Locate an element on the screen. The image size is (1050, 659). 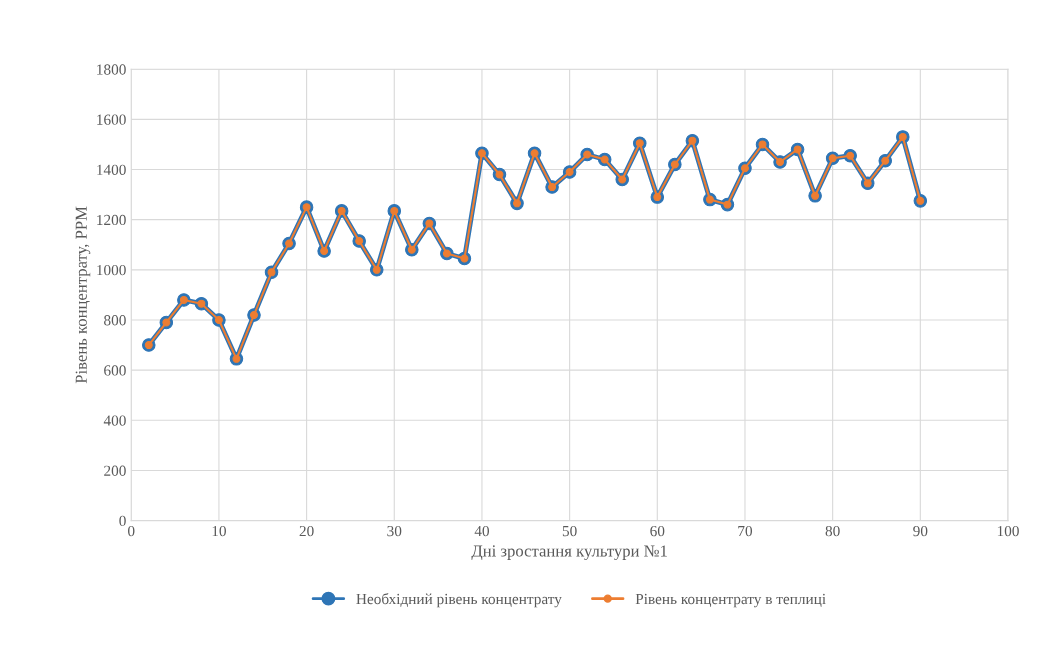
y-tick-label: 800 is located at coordinates (115, 320).